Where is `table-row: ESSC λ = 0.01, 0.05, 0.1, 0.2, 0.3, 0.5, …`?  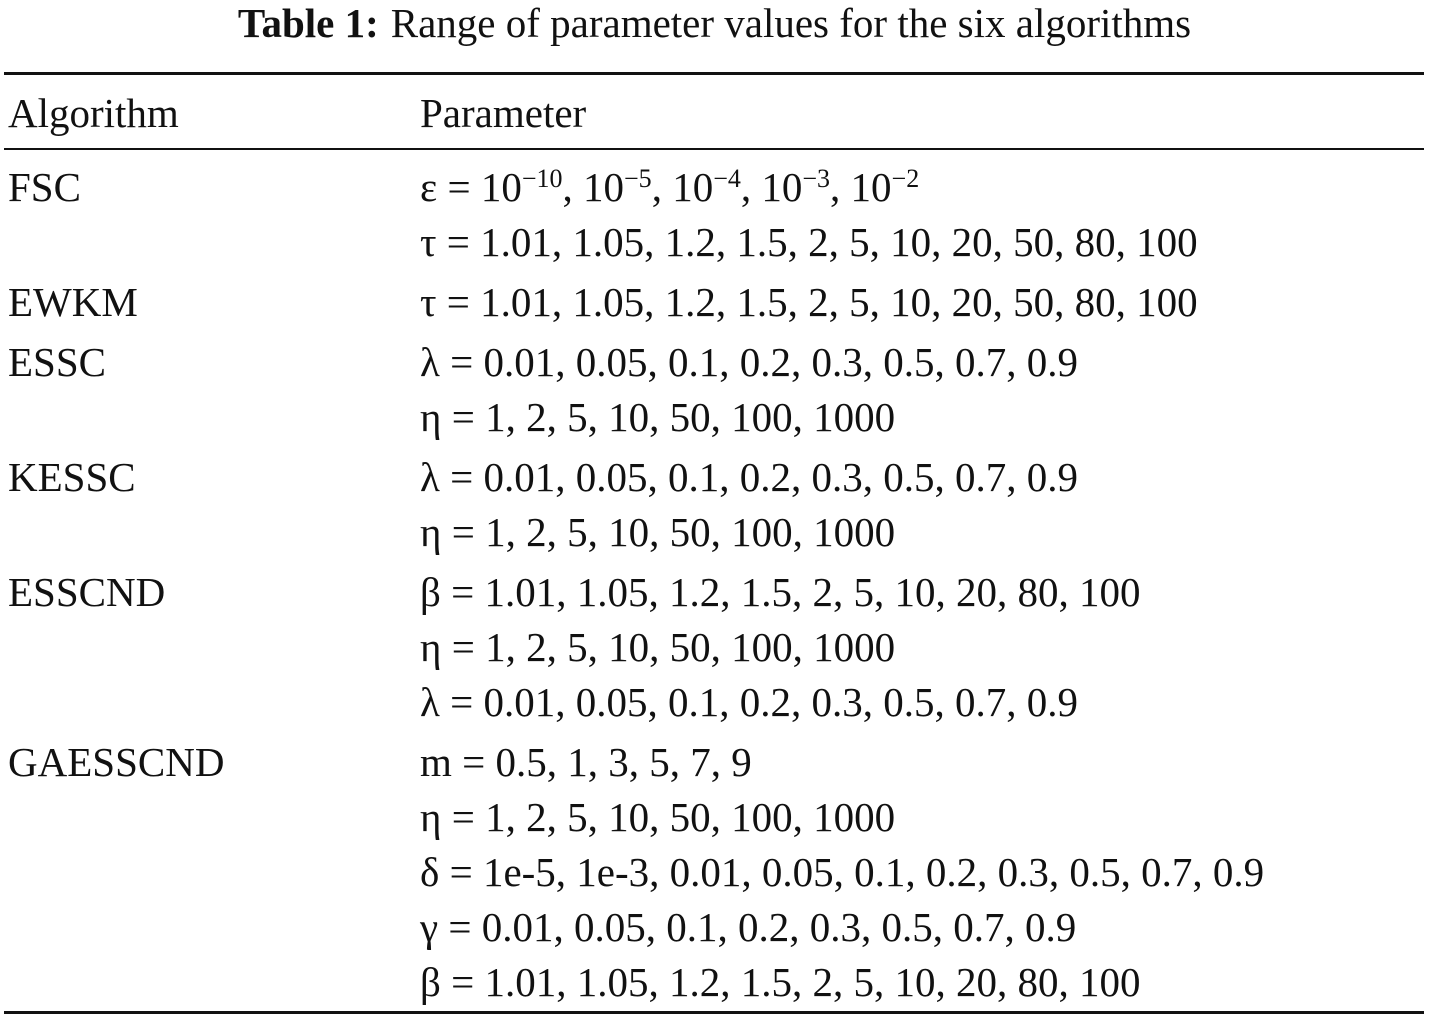 table-row: ESSC λ = 0.01, 0.05, 0.1, 0.2, 0.3, 0.5, … is located at coordinates (714, 392).